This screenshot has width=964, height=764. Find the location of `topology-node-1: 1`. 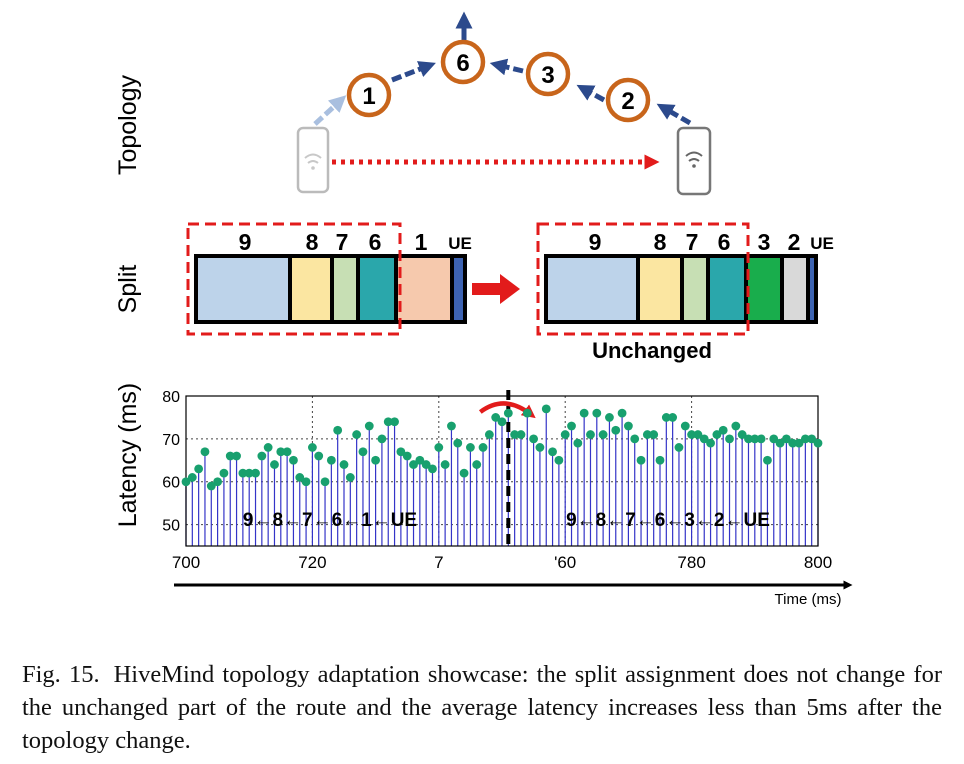

topology-node-1: 1 is located at coordinates (369, 95).